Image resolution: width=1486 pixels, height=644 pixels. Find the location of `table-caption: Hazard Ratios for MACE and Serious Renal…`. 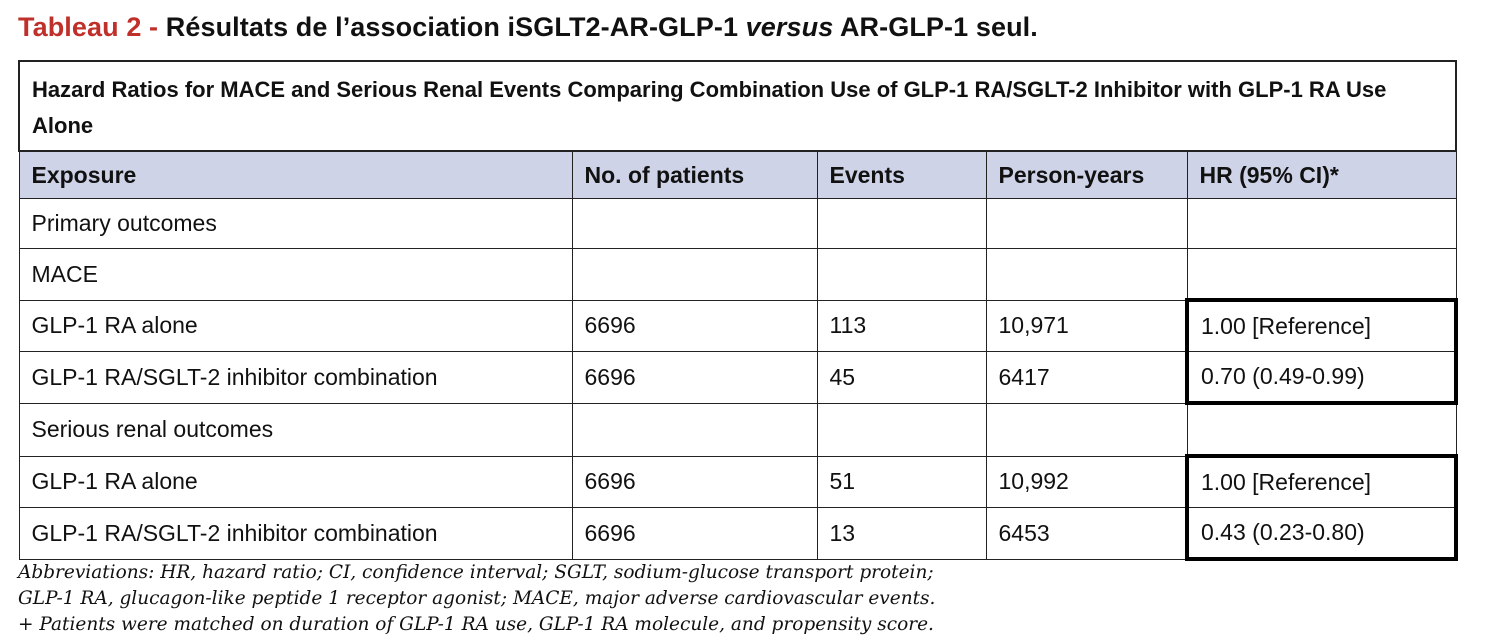

table-caption: Hazard Ratios for MACE and Serious Renal… is located at coordinates (737, 106).